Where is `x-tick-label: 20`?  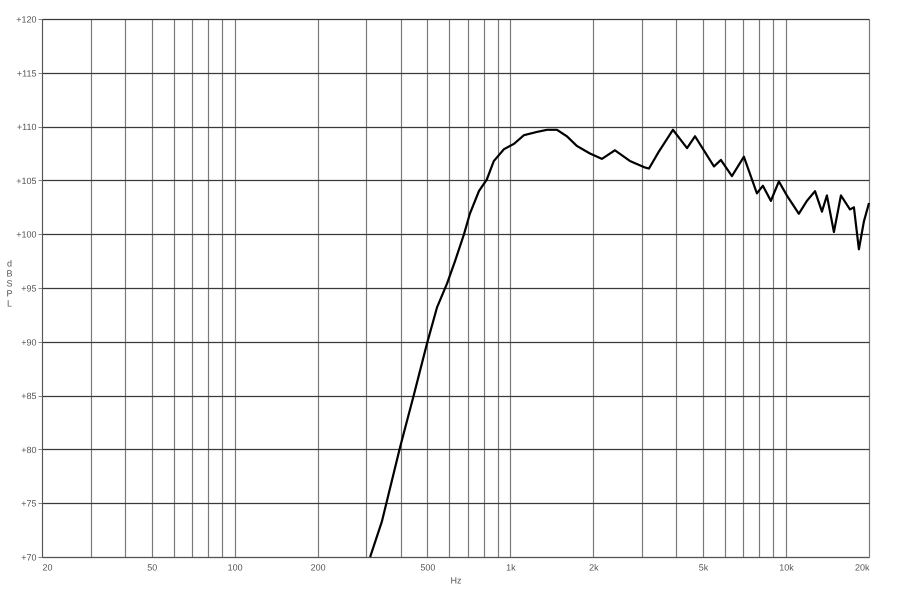
x-tick-label: 20 is located at coordinates (47, 567).